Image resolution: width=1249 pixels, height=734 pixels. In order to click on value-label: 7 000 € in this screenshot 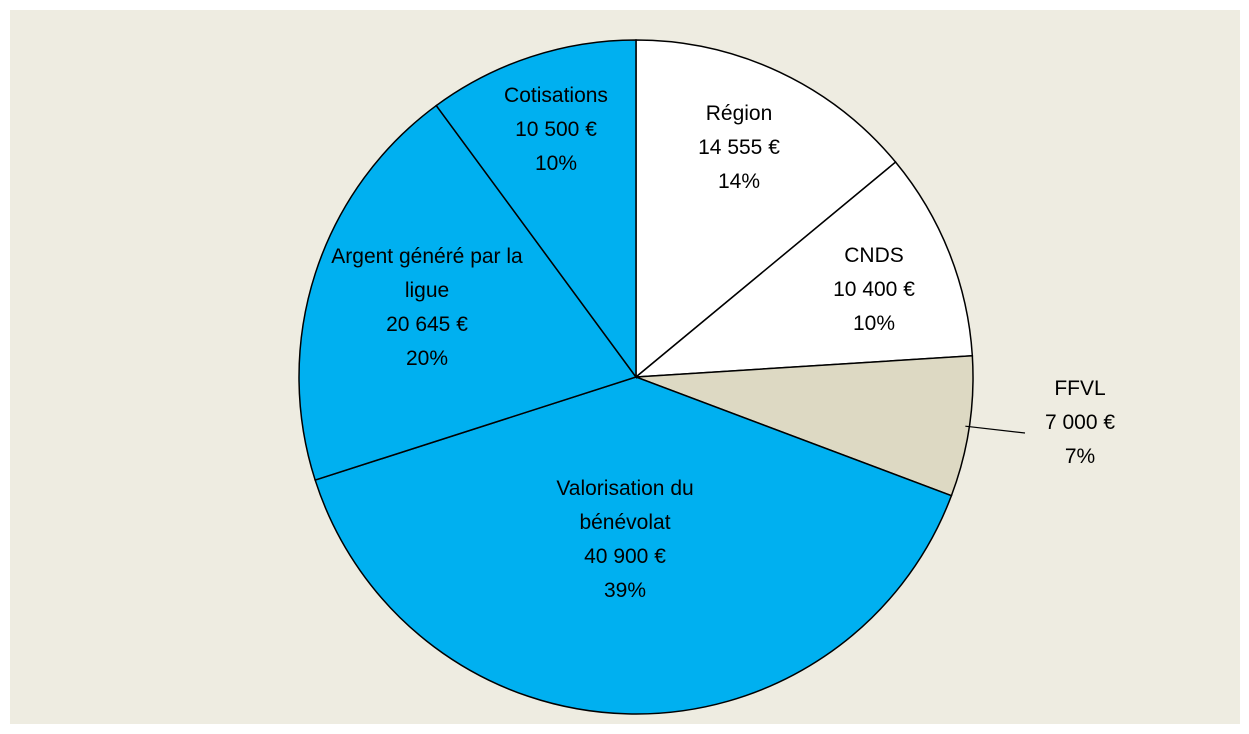, I will do `click(1080, 422)`.